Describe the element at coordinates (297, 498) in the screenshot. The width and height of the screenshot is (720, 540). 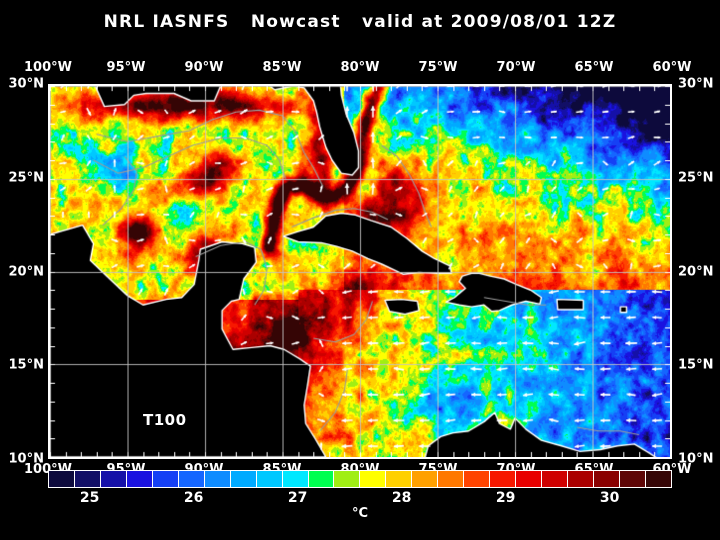
I see `colorbar-tick-label: 27` at that location.